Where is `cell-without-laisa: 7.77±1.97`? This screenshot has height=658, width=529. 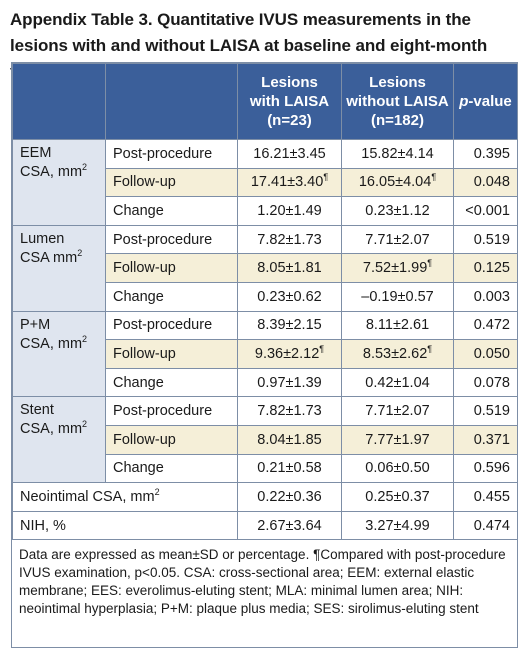
cell-without-laisa: 7.77±1.97 is located at coordinates (397, 439).